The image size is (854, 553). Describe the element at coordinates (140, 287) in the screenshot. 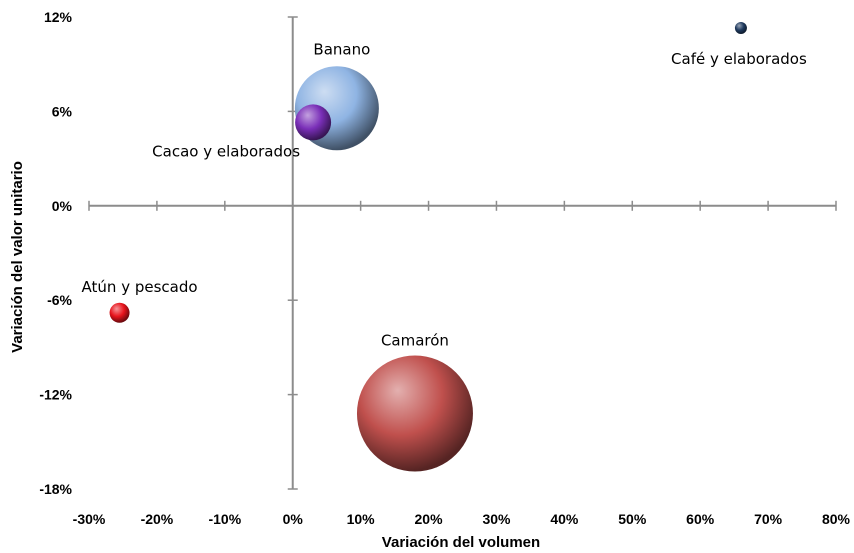

I see `bubble-label: Atún y pescado` at that location.